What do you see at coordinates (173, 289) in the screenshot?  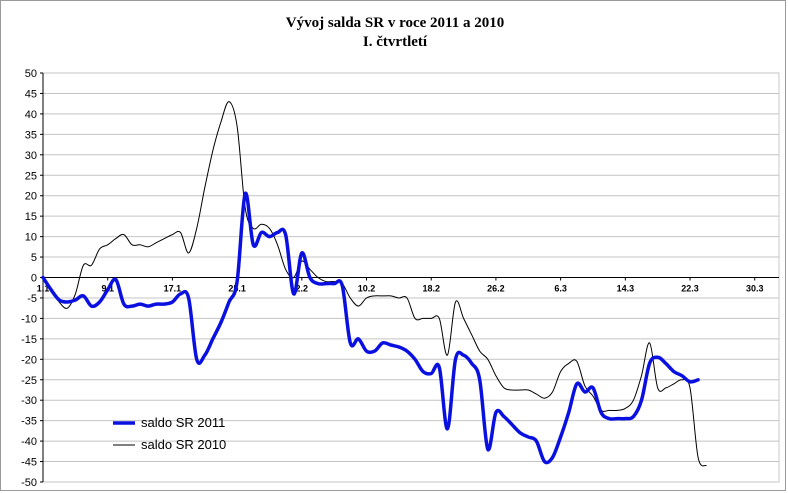 I see `x-tick-label: 17.1` at bounding box center [173, 289].